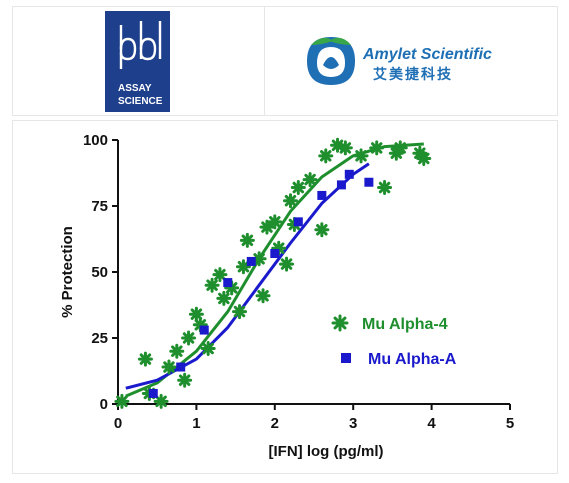 The width and height of the screenshot is (569, 483). What do you see at coordinates (405, 324) in the screenshot?
I see `legend-label-mu-alpha-4: Mu Alpha-4` at bounding box center [405, 324].